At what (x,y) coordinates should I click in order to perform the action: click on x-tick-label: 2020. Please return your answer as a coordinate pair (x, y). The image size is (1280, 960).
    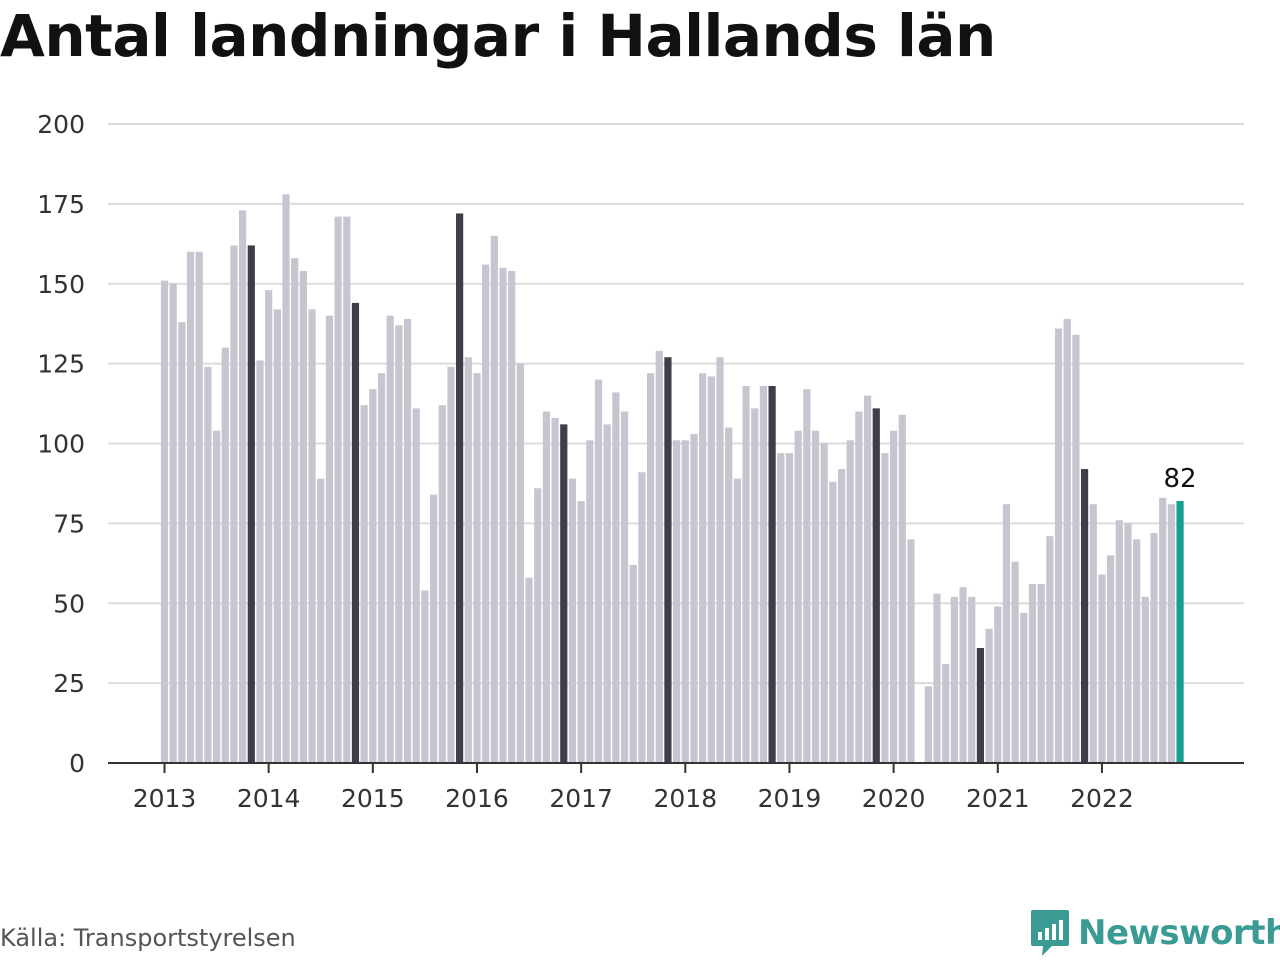
    Looking at the image, I should click on (894, 798).